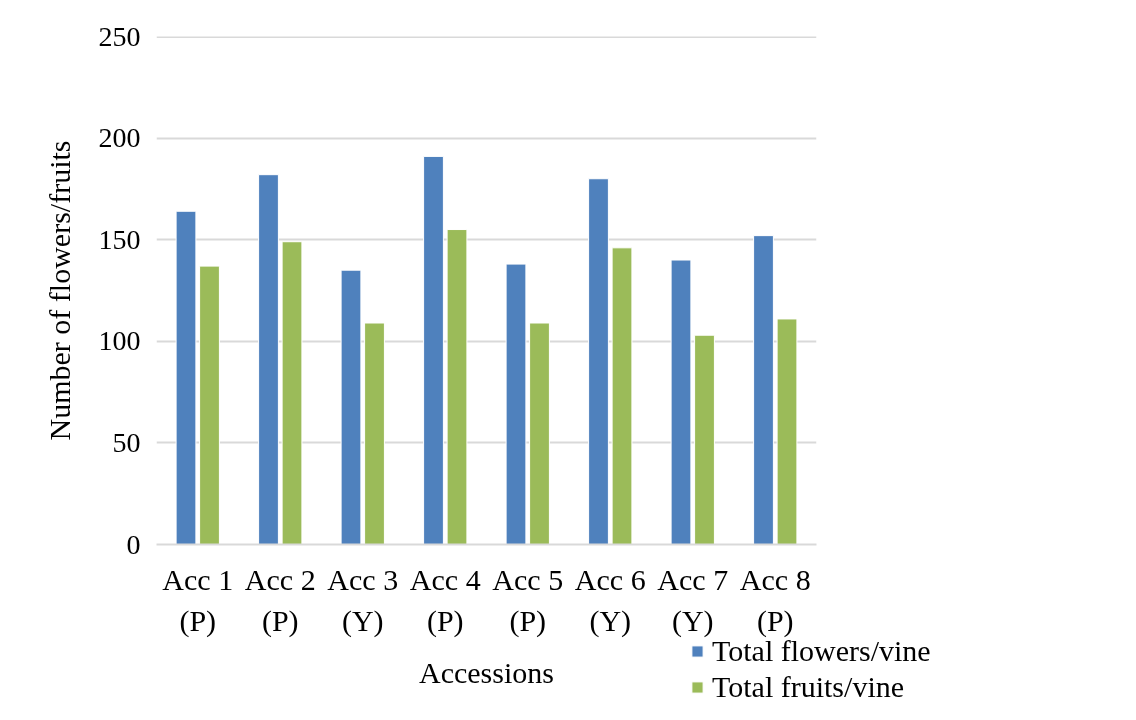 This screenshot has height=720, width=1136. What do you see at coordinates (363, 600) in the screenshot?
I see `x-tick-label: Acc 3 (Y)` at bounding box center [363, 600].